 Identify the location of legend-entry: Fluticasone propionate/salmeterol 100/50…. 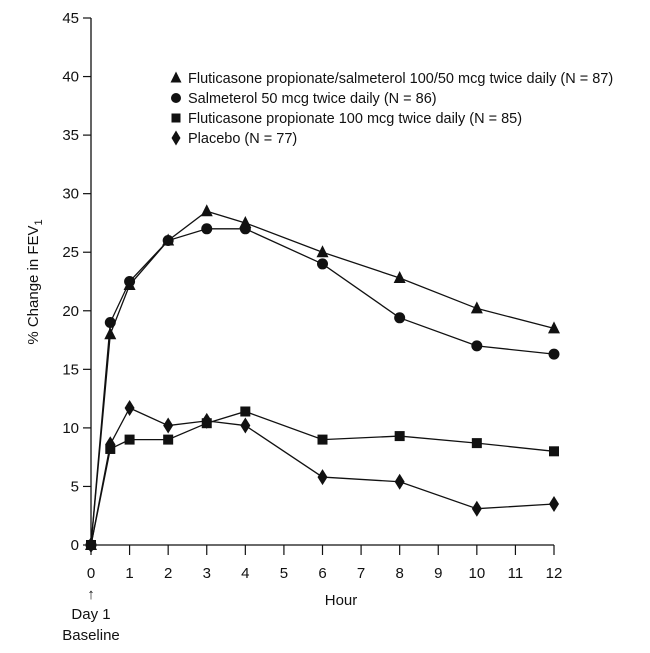
(391, 79).